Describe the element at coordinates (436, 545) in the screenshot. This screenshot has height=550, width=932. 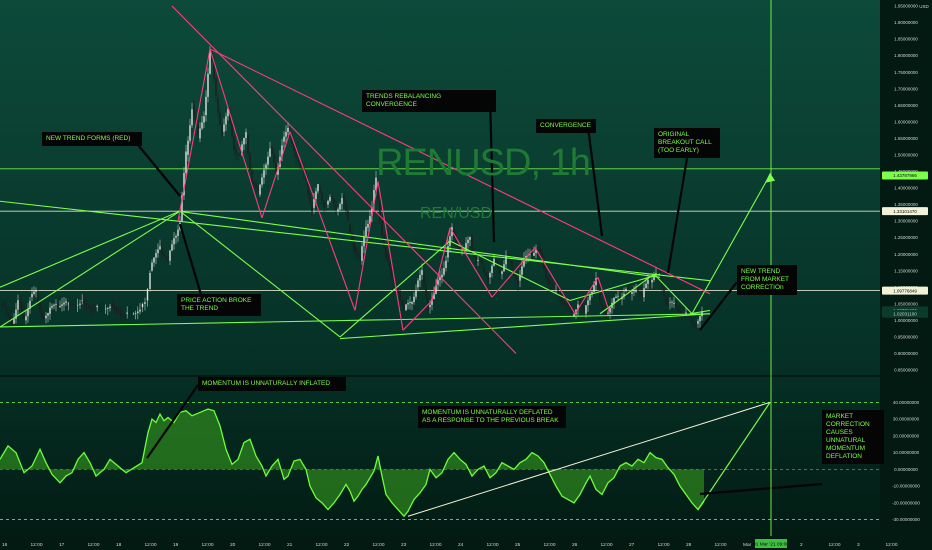
I see `time-axis-label-15: 12:00` at that location.